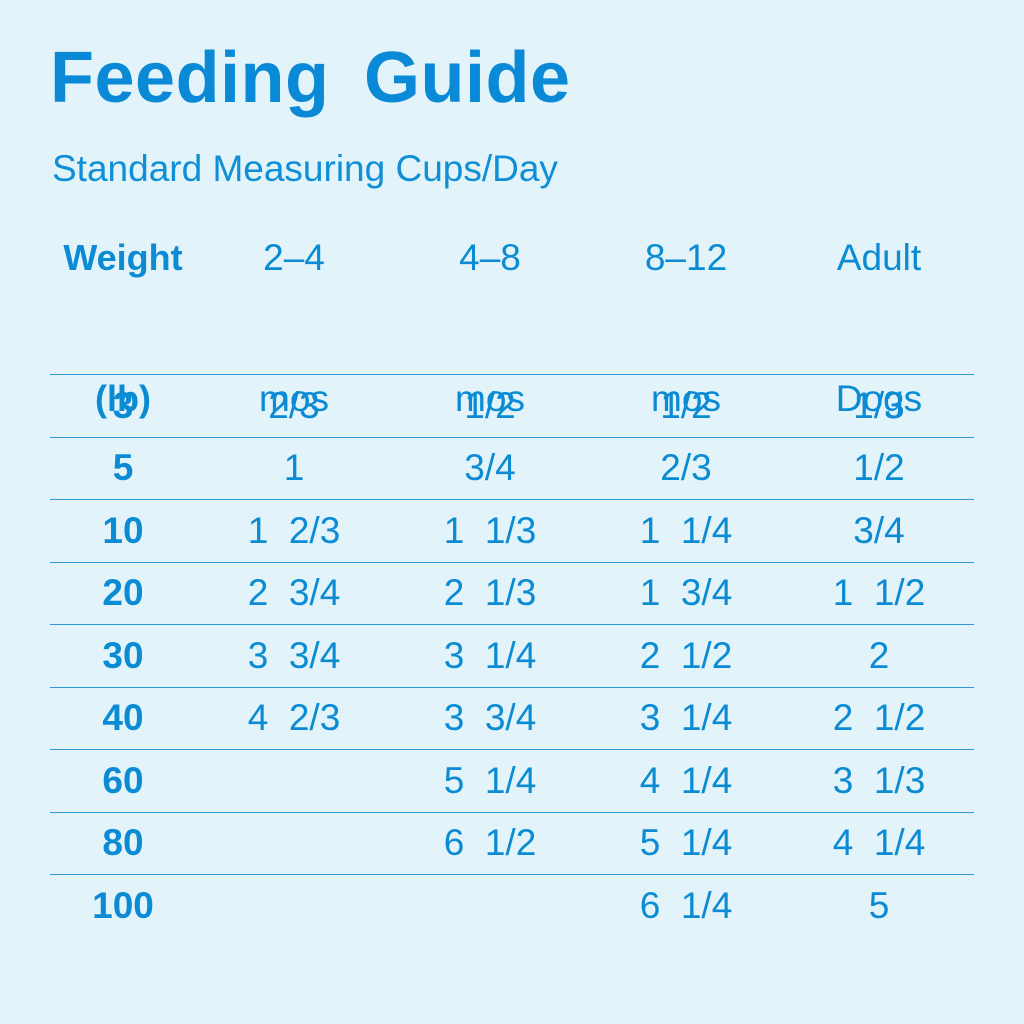 The height and width of the screenshot is (1024, 1024). I want to click on weight-cell: 40, so click(123, 718).